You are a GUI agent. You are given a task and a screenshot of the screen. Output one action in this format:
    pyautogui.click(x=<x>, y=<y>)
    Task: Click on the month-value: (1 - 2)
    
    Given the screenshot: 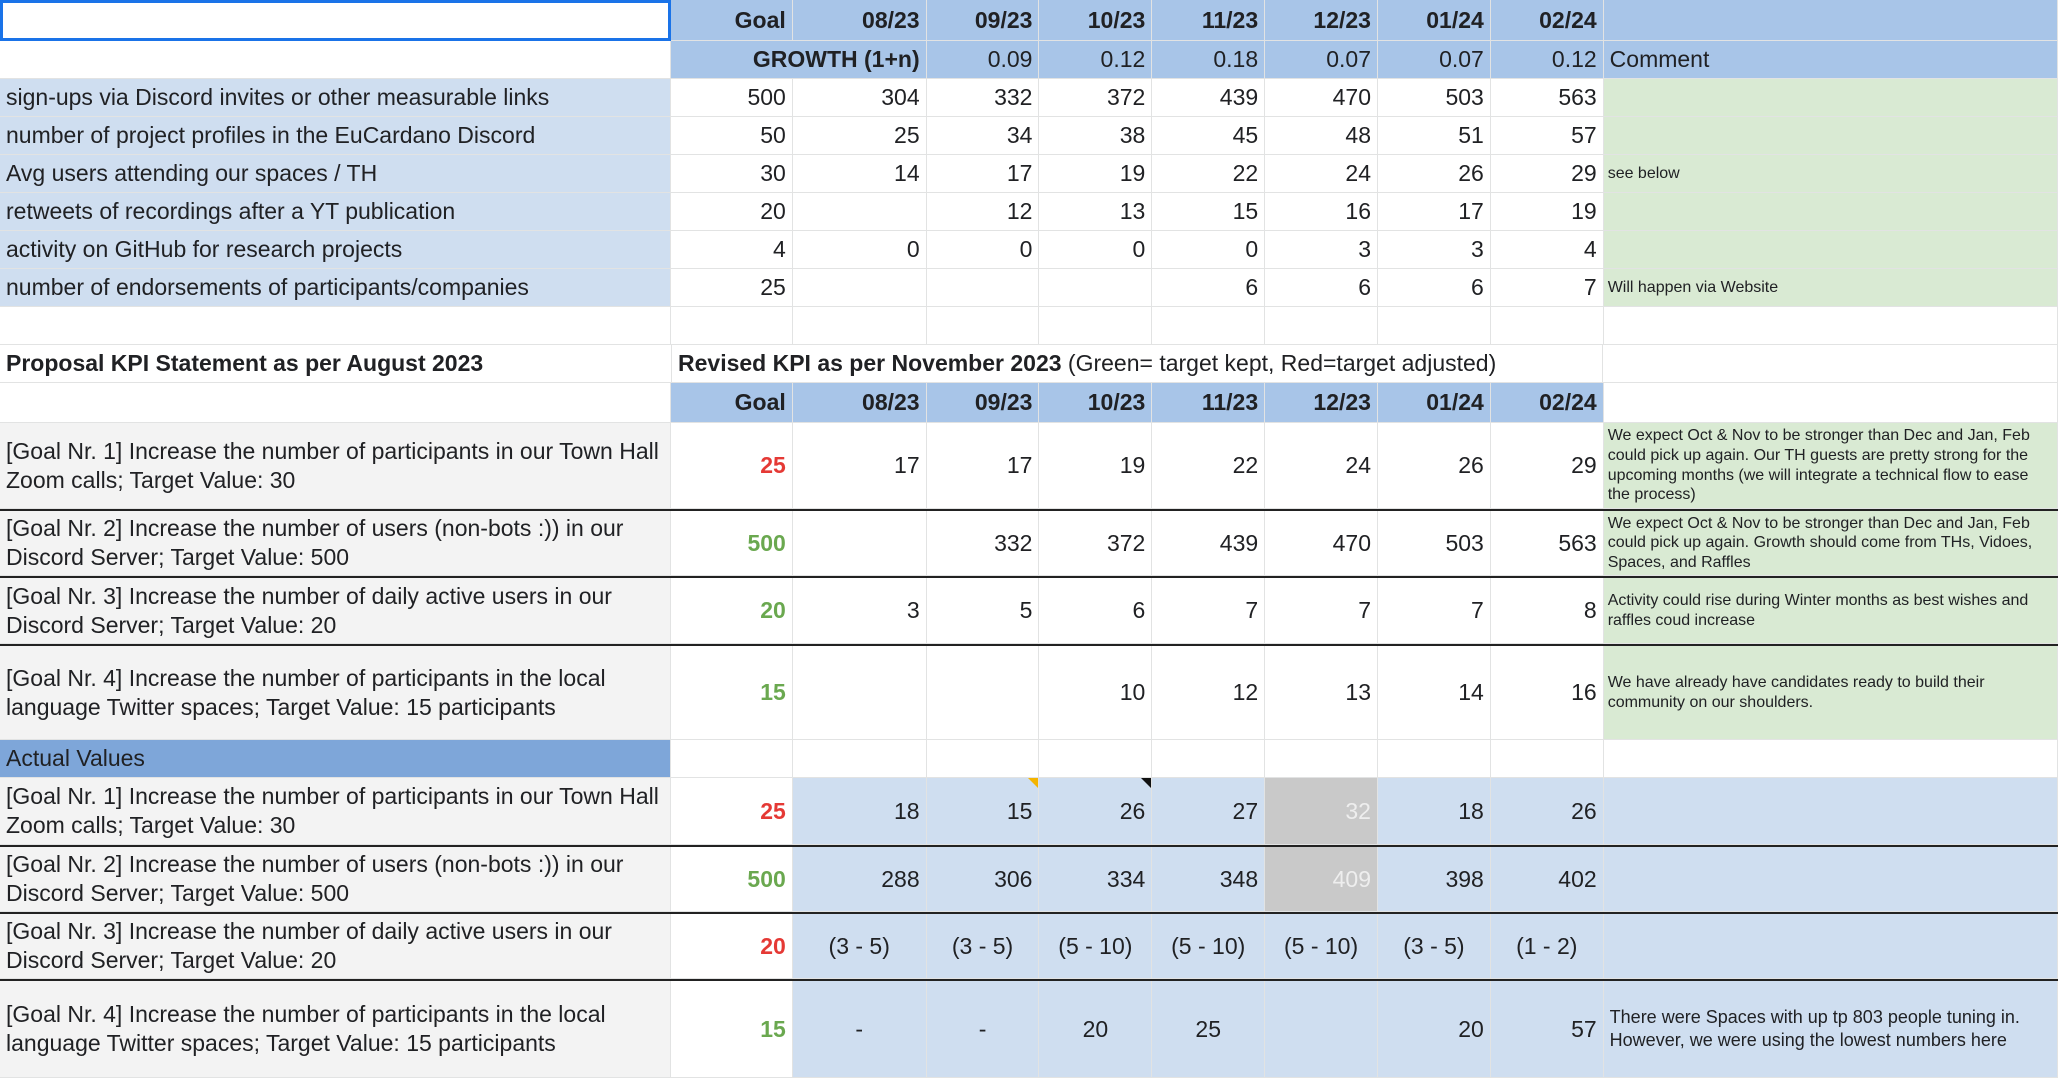 What is the action you would take?
    pyautogui.click(x=1547, y=946)
    